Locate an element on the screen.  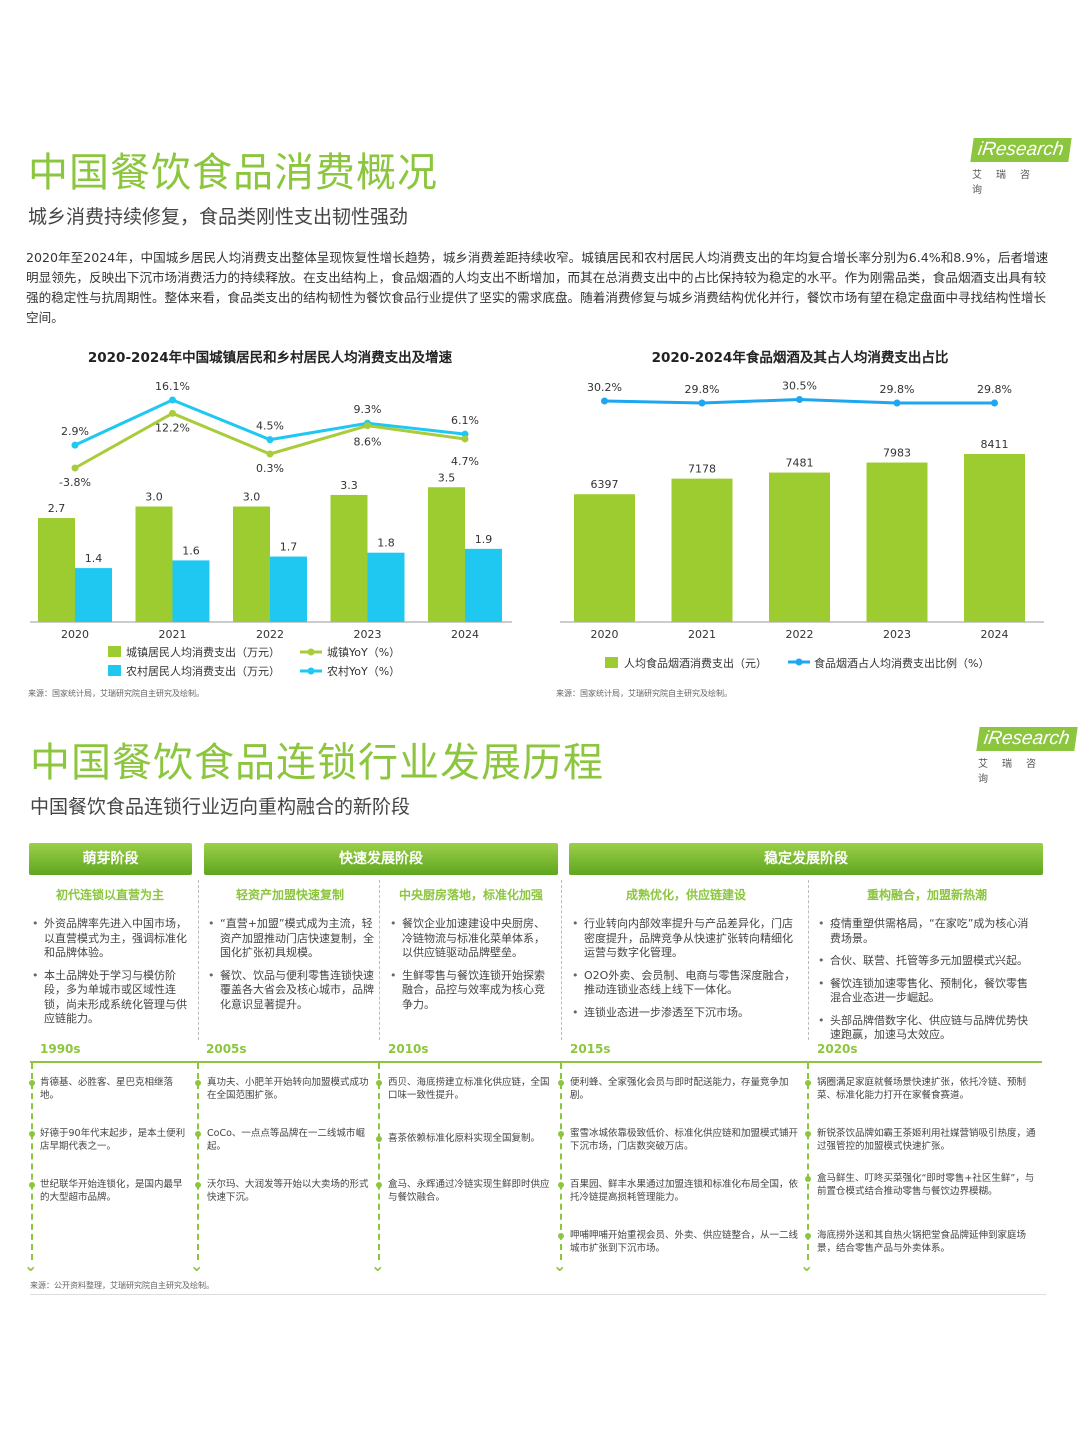
bar-urban-label: 3.5 is located at coordinates (447, 477).